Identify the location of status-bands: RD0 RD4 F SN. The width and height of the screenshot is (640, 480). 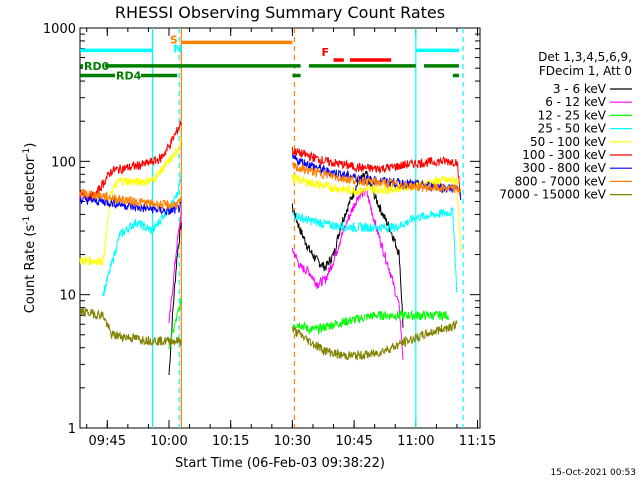
(270, 58).